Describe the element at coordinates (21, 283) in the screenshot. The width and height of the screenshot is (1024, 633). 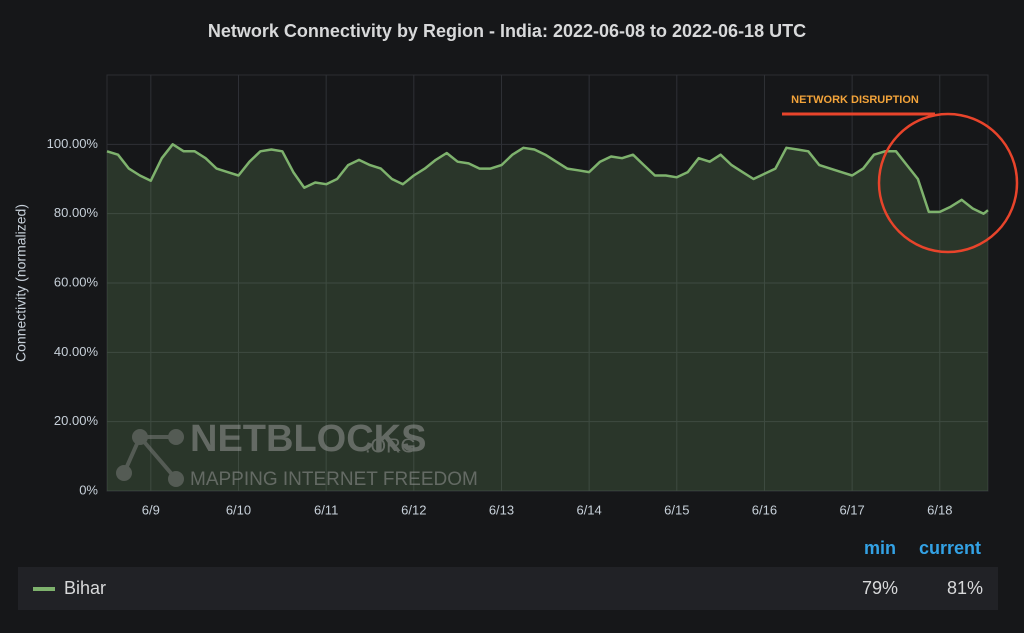
I see `y-axis-label: Connectivity (normalized)` at that location.